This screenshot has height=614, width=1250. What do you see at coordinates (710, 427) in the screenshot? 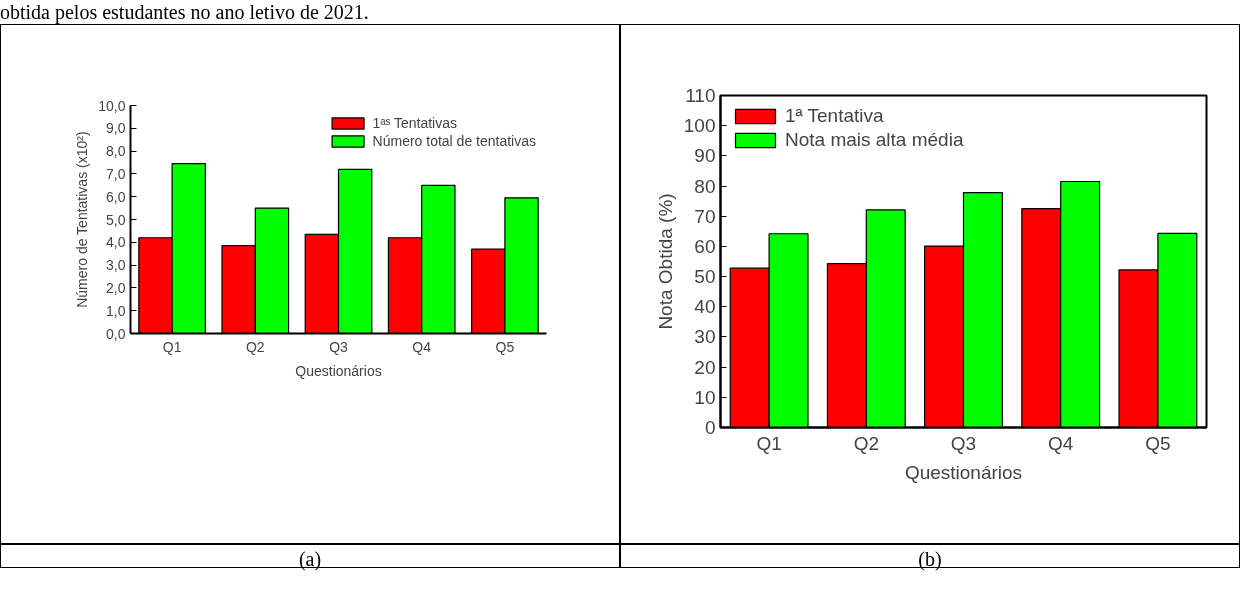
I see `y-tick-label: 0` at bounding box center [710, 427].